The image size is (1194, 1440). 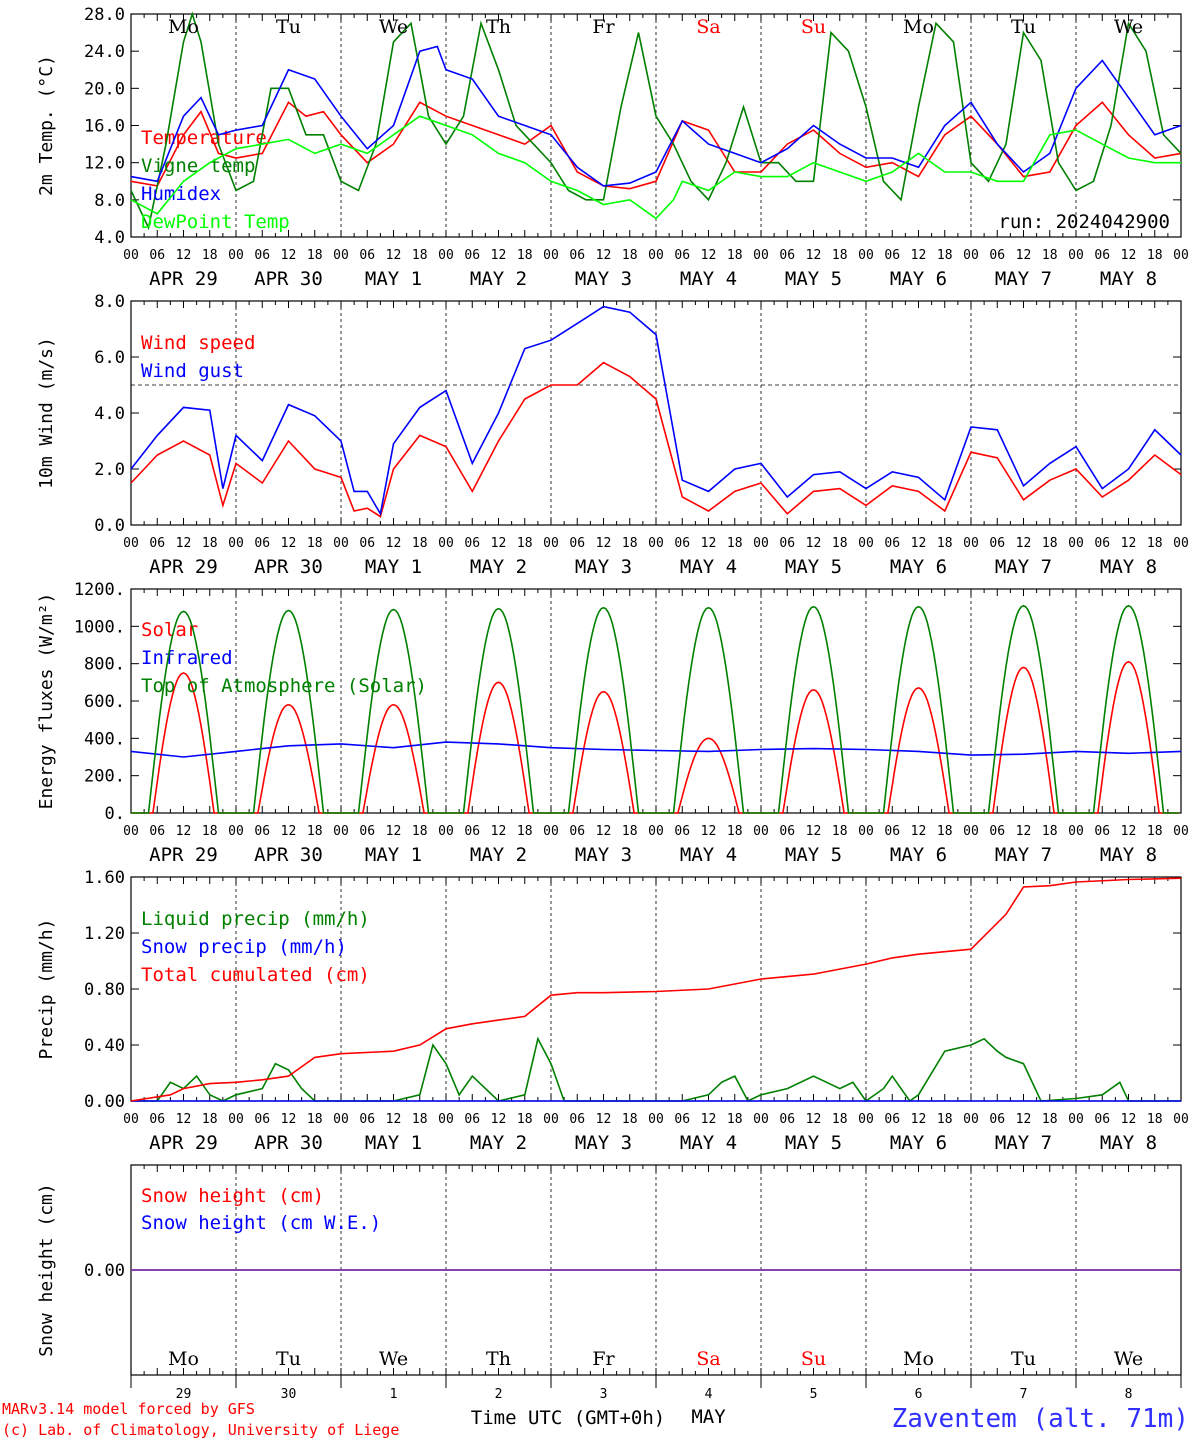 What do you see at coordinates (393, 1359) in the screenshot?
I see `weekday-label-bottom: We` at bounding box center [393, 1359].